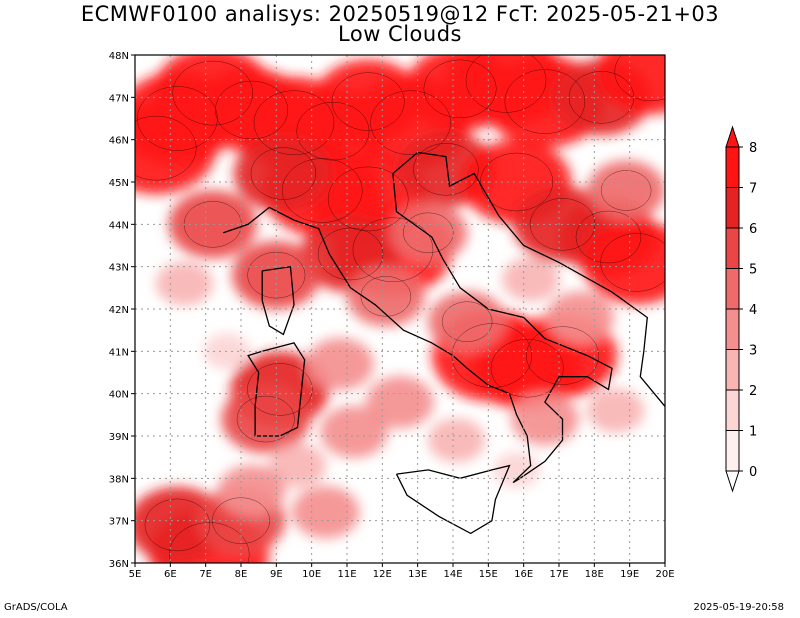  Describe the element at coordinates (629, 574) in the screenshot. I see `x-tick-label-14: 19E` at that location.